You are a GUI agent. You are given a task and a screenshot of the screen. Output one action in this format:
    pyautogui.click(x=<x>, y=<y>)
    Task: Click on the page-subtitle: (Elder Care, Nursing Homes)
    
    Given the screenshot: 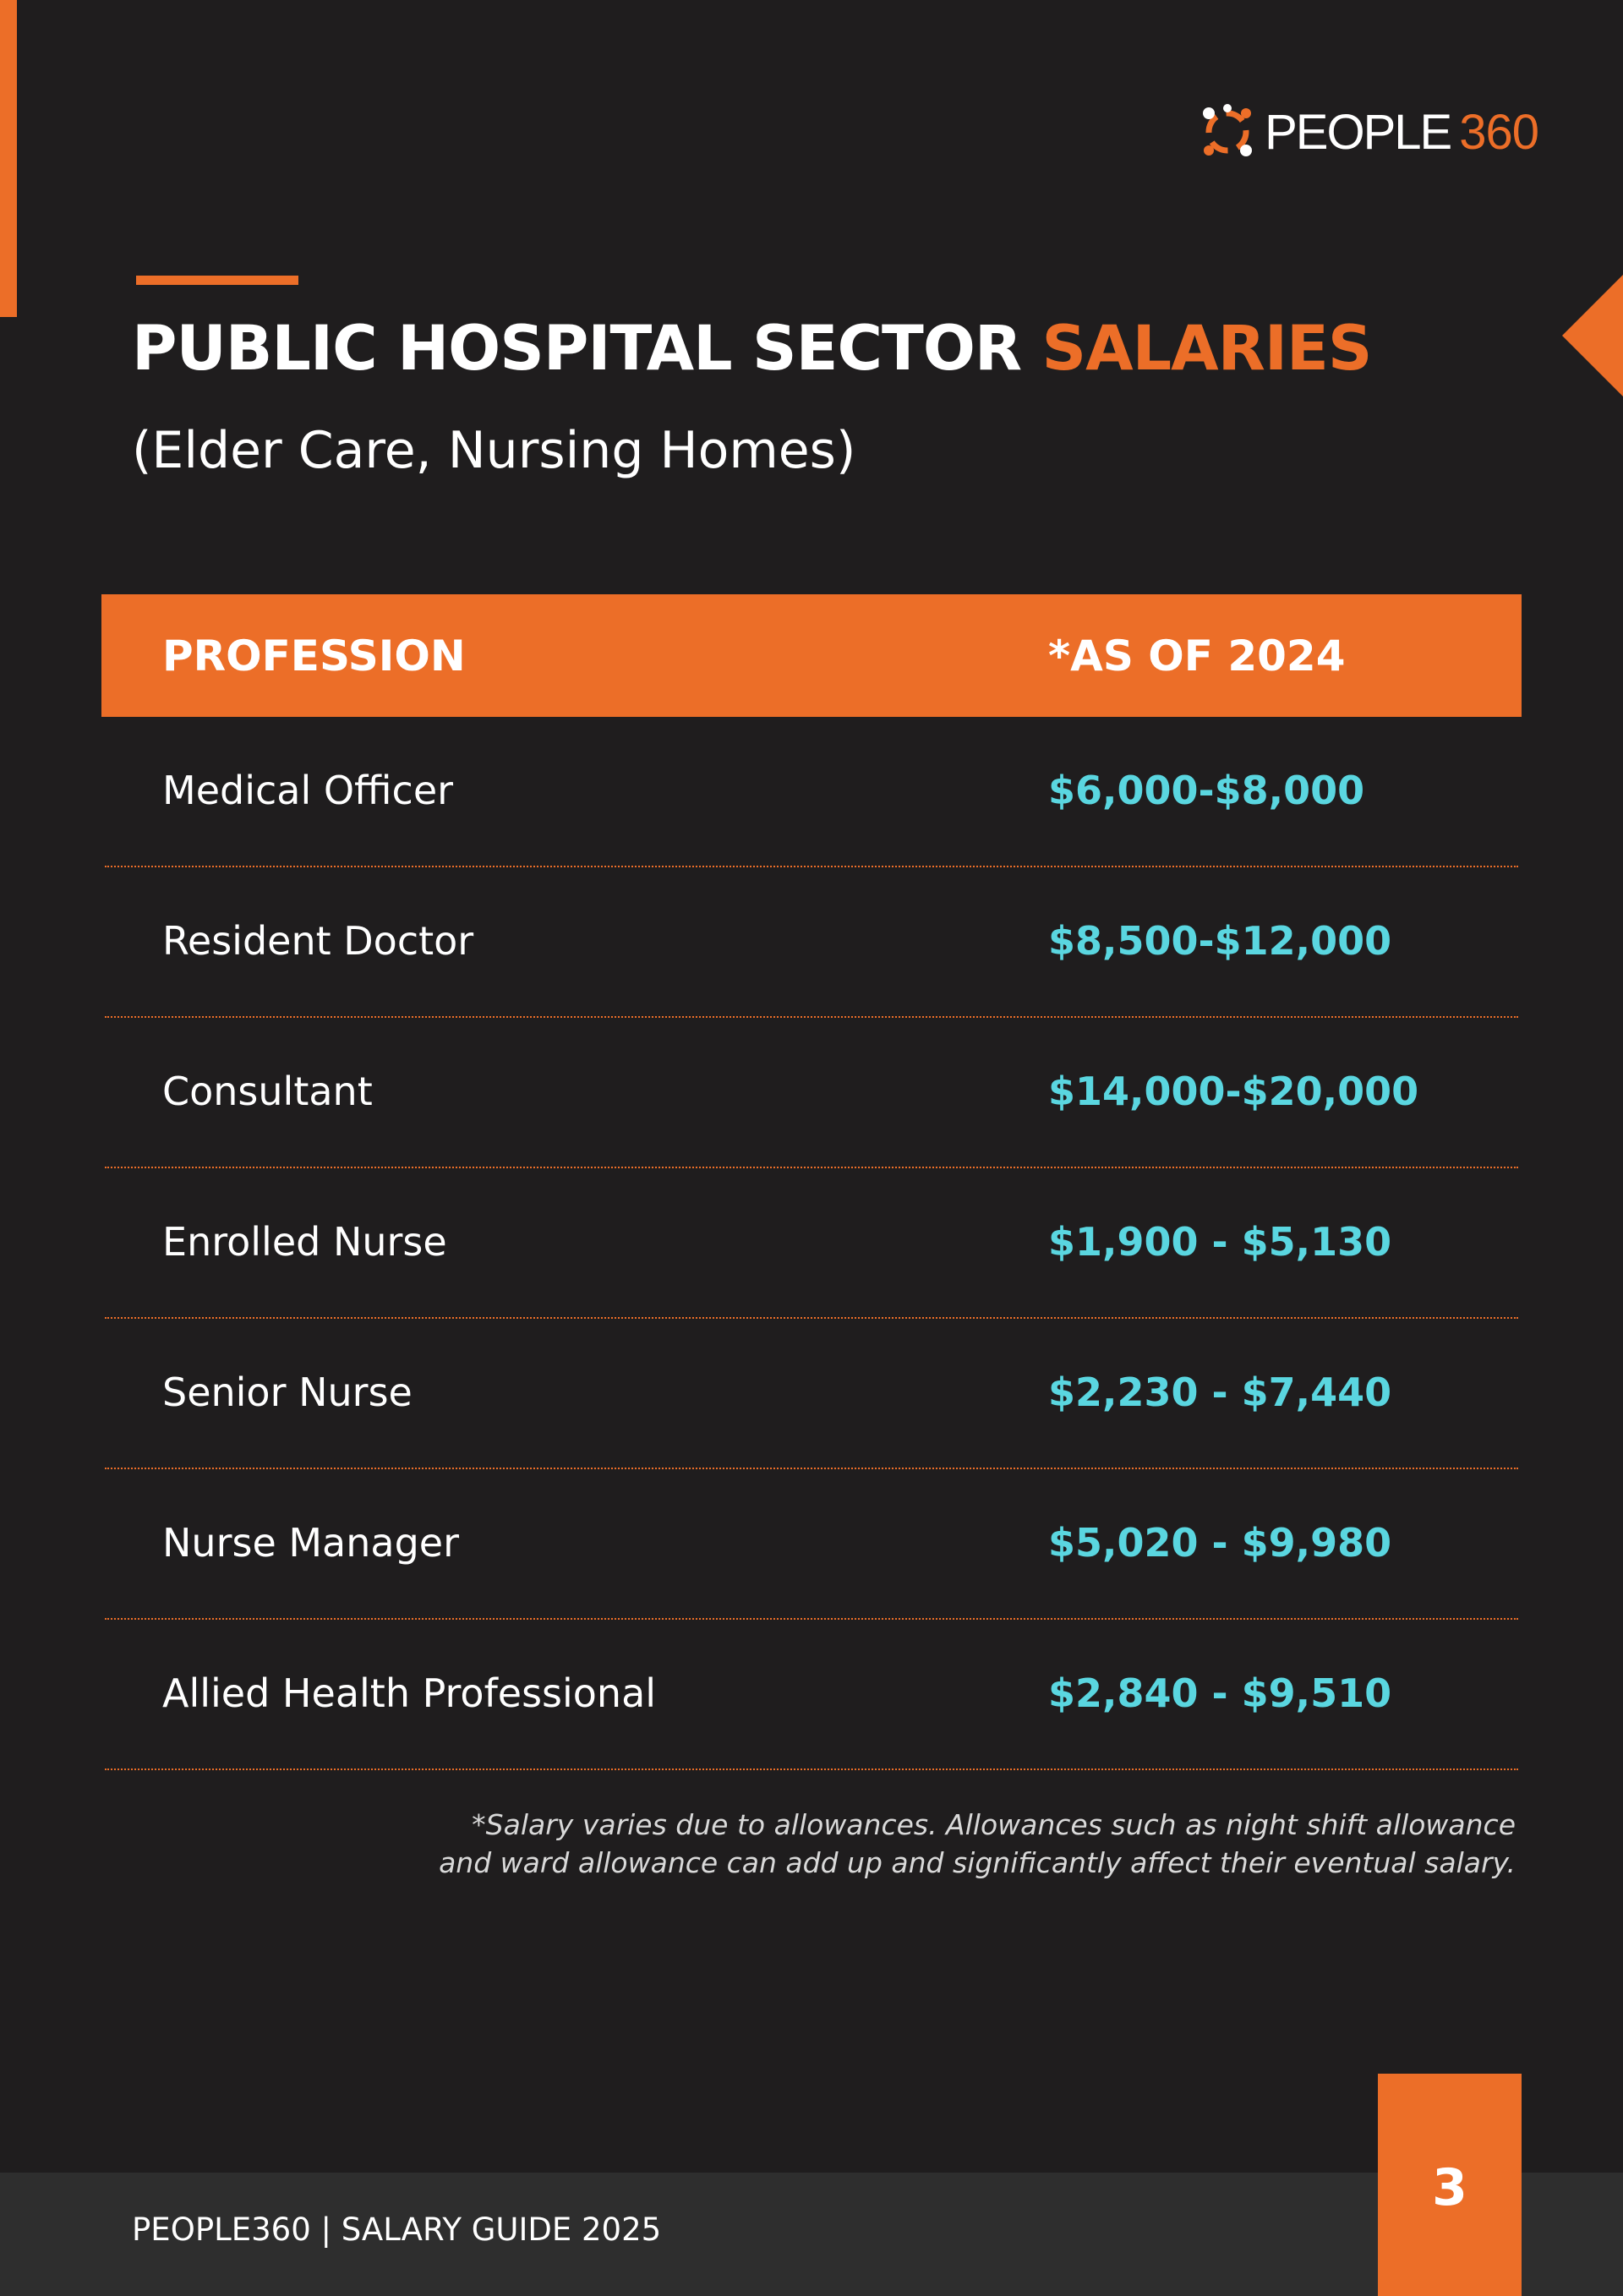 What is the action you would take?
    pyautogui.click(x=494, y=450)
    